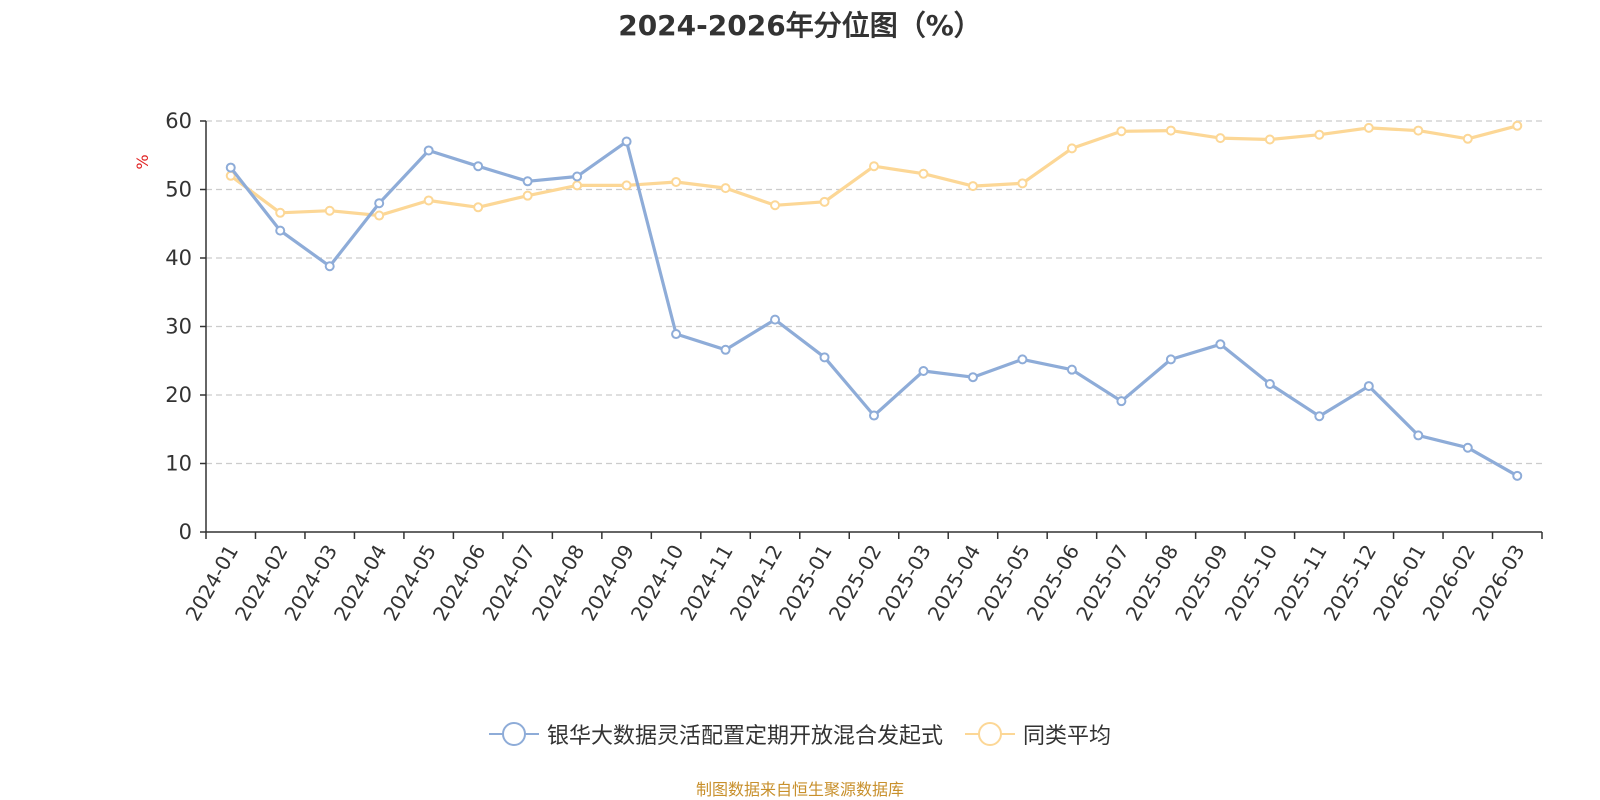  I want to click on y-tick-label-60: 60, so click(178, 121).